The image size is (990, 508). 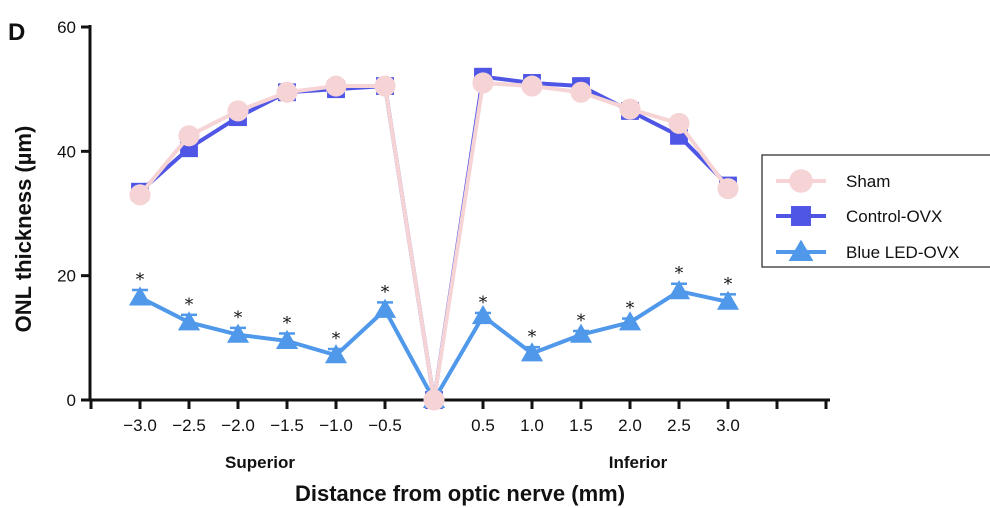 I want to click on panel-label: D, so click(x=16, y=32).